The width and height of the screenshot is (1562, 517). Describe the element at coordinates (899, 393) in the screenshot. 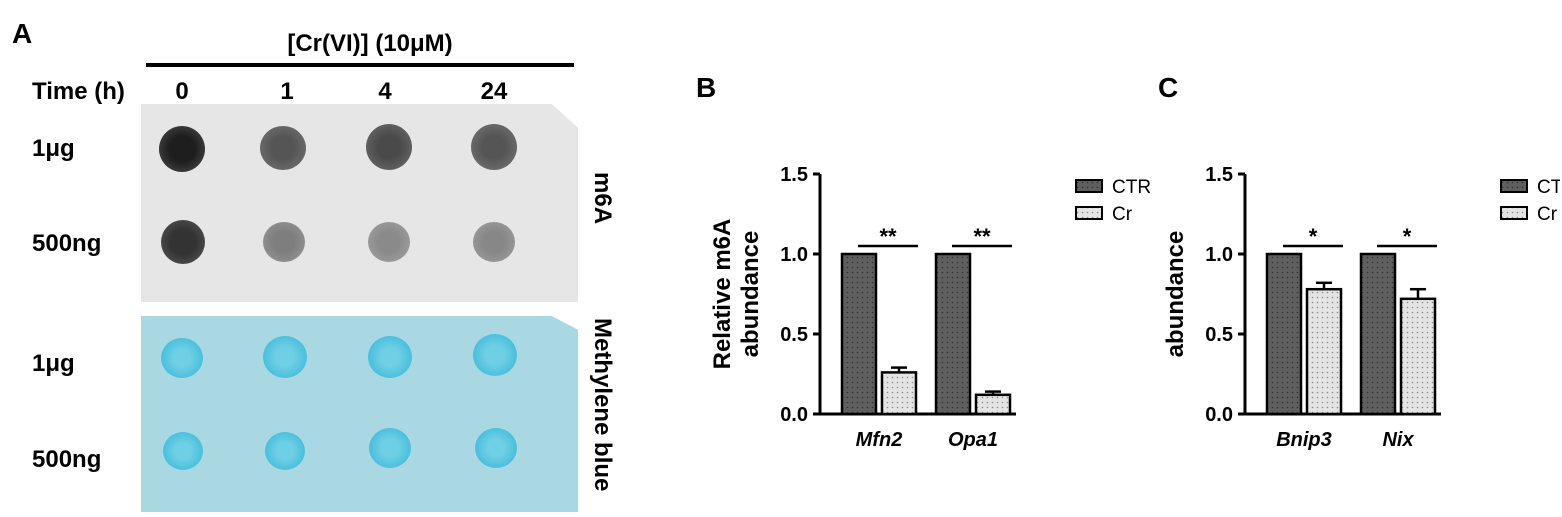

I see `bar-cr-mfn2` at that location.